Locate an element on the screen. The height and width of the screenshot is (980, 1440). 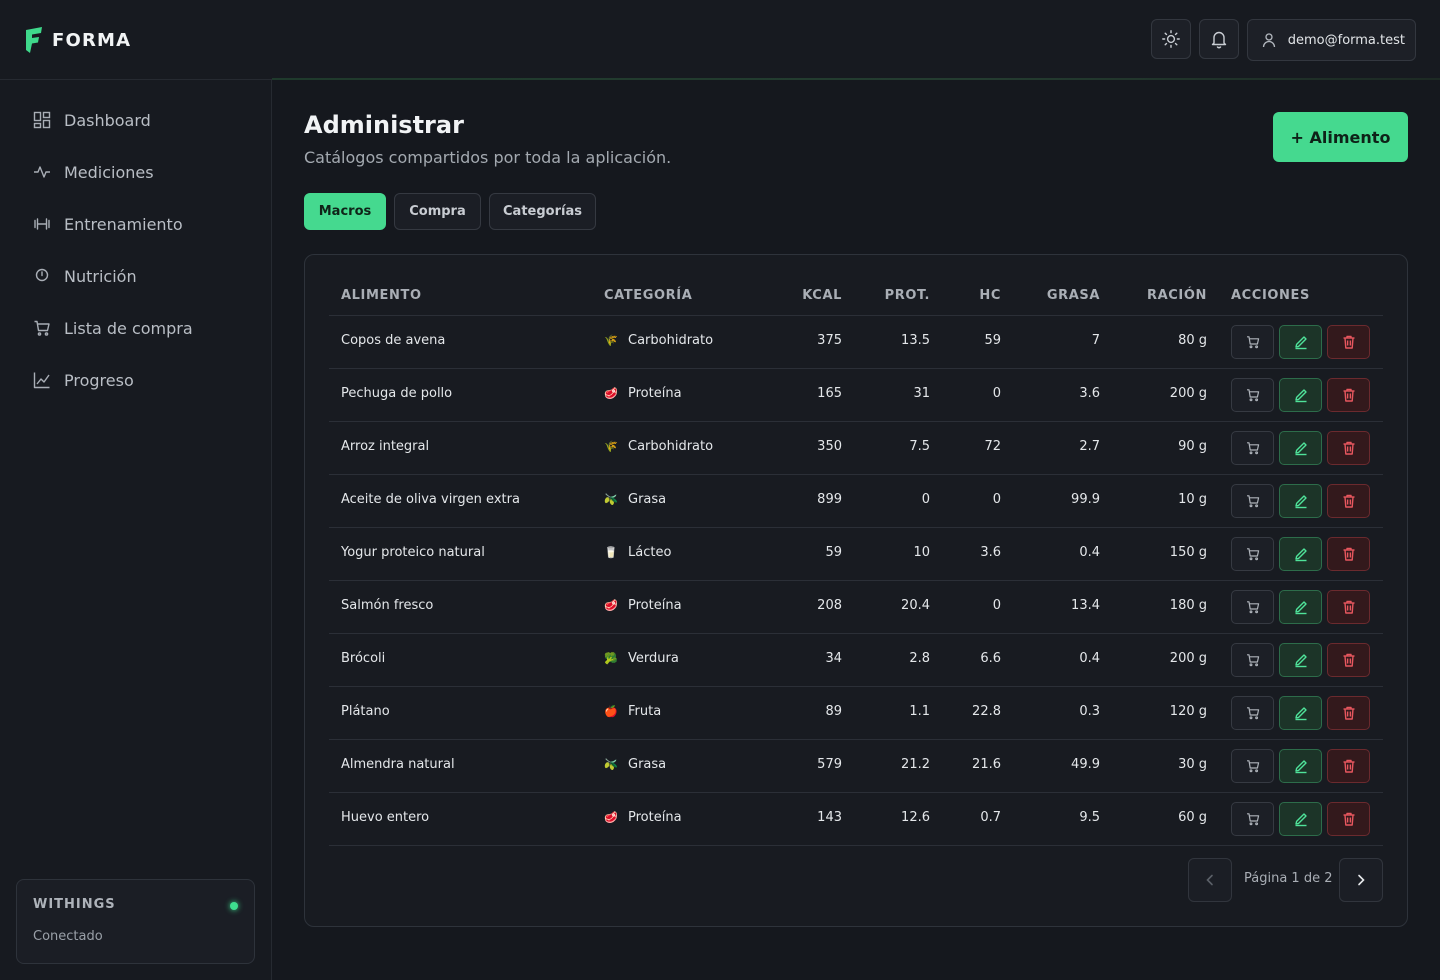
theme-toggle-button is located at coordinates (1170, 39).